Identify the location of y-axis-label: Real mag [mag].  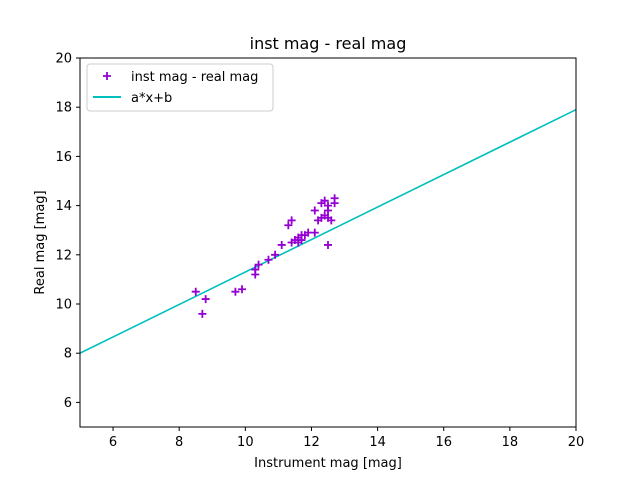
(40, 242).